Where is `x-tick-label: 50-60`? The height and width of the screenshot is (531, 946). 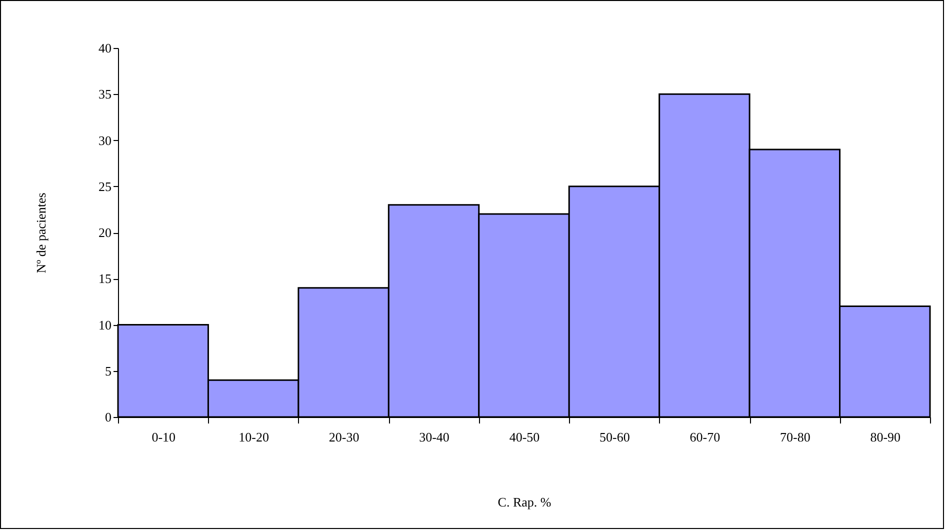
x-tick-label: 50-60 is located at coordinates (615, 437).